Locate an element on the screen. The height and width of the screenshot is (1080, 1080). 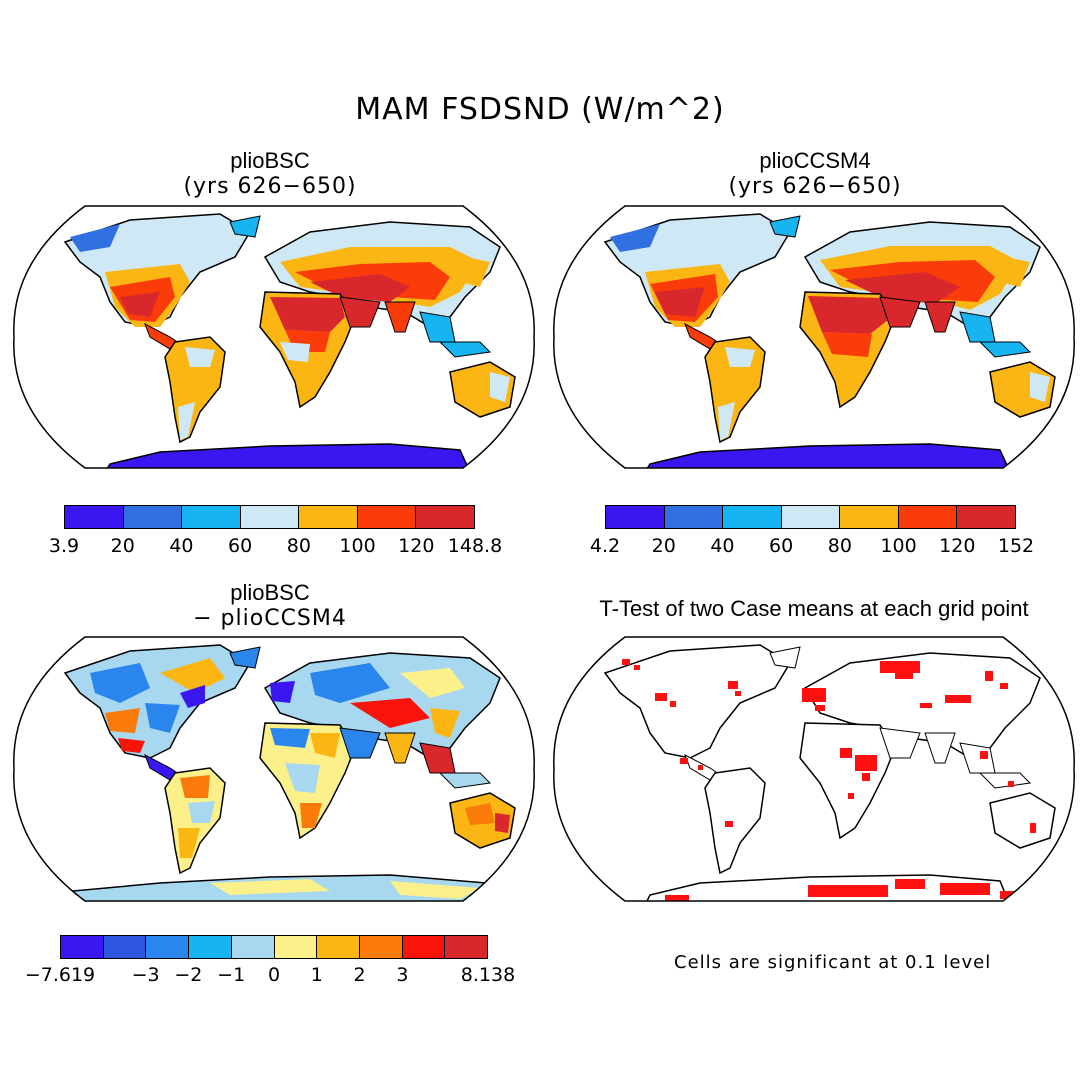
colorbar-tick-label: 4.2 is located at coordinates (605, 546).